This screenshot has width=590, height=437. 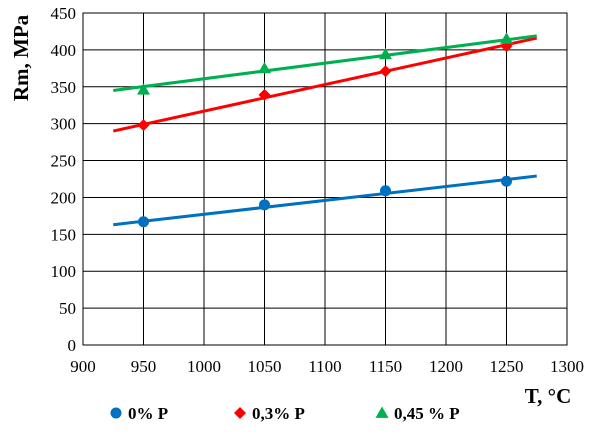 I want to click on x-tick-label: 1100, so click(x=324, y=366).